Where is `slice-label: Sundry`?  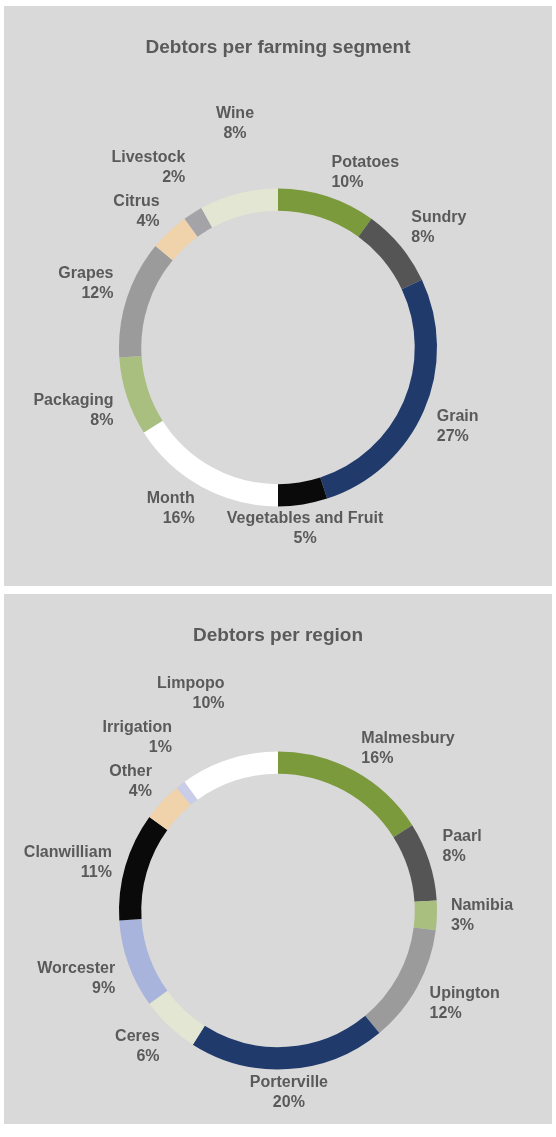 slice-label: Sundry is located at coordinates (439, 216).